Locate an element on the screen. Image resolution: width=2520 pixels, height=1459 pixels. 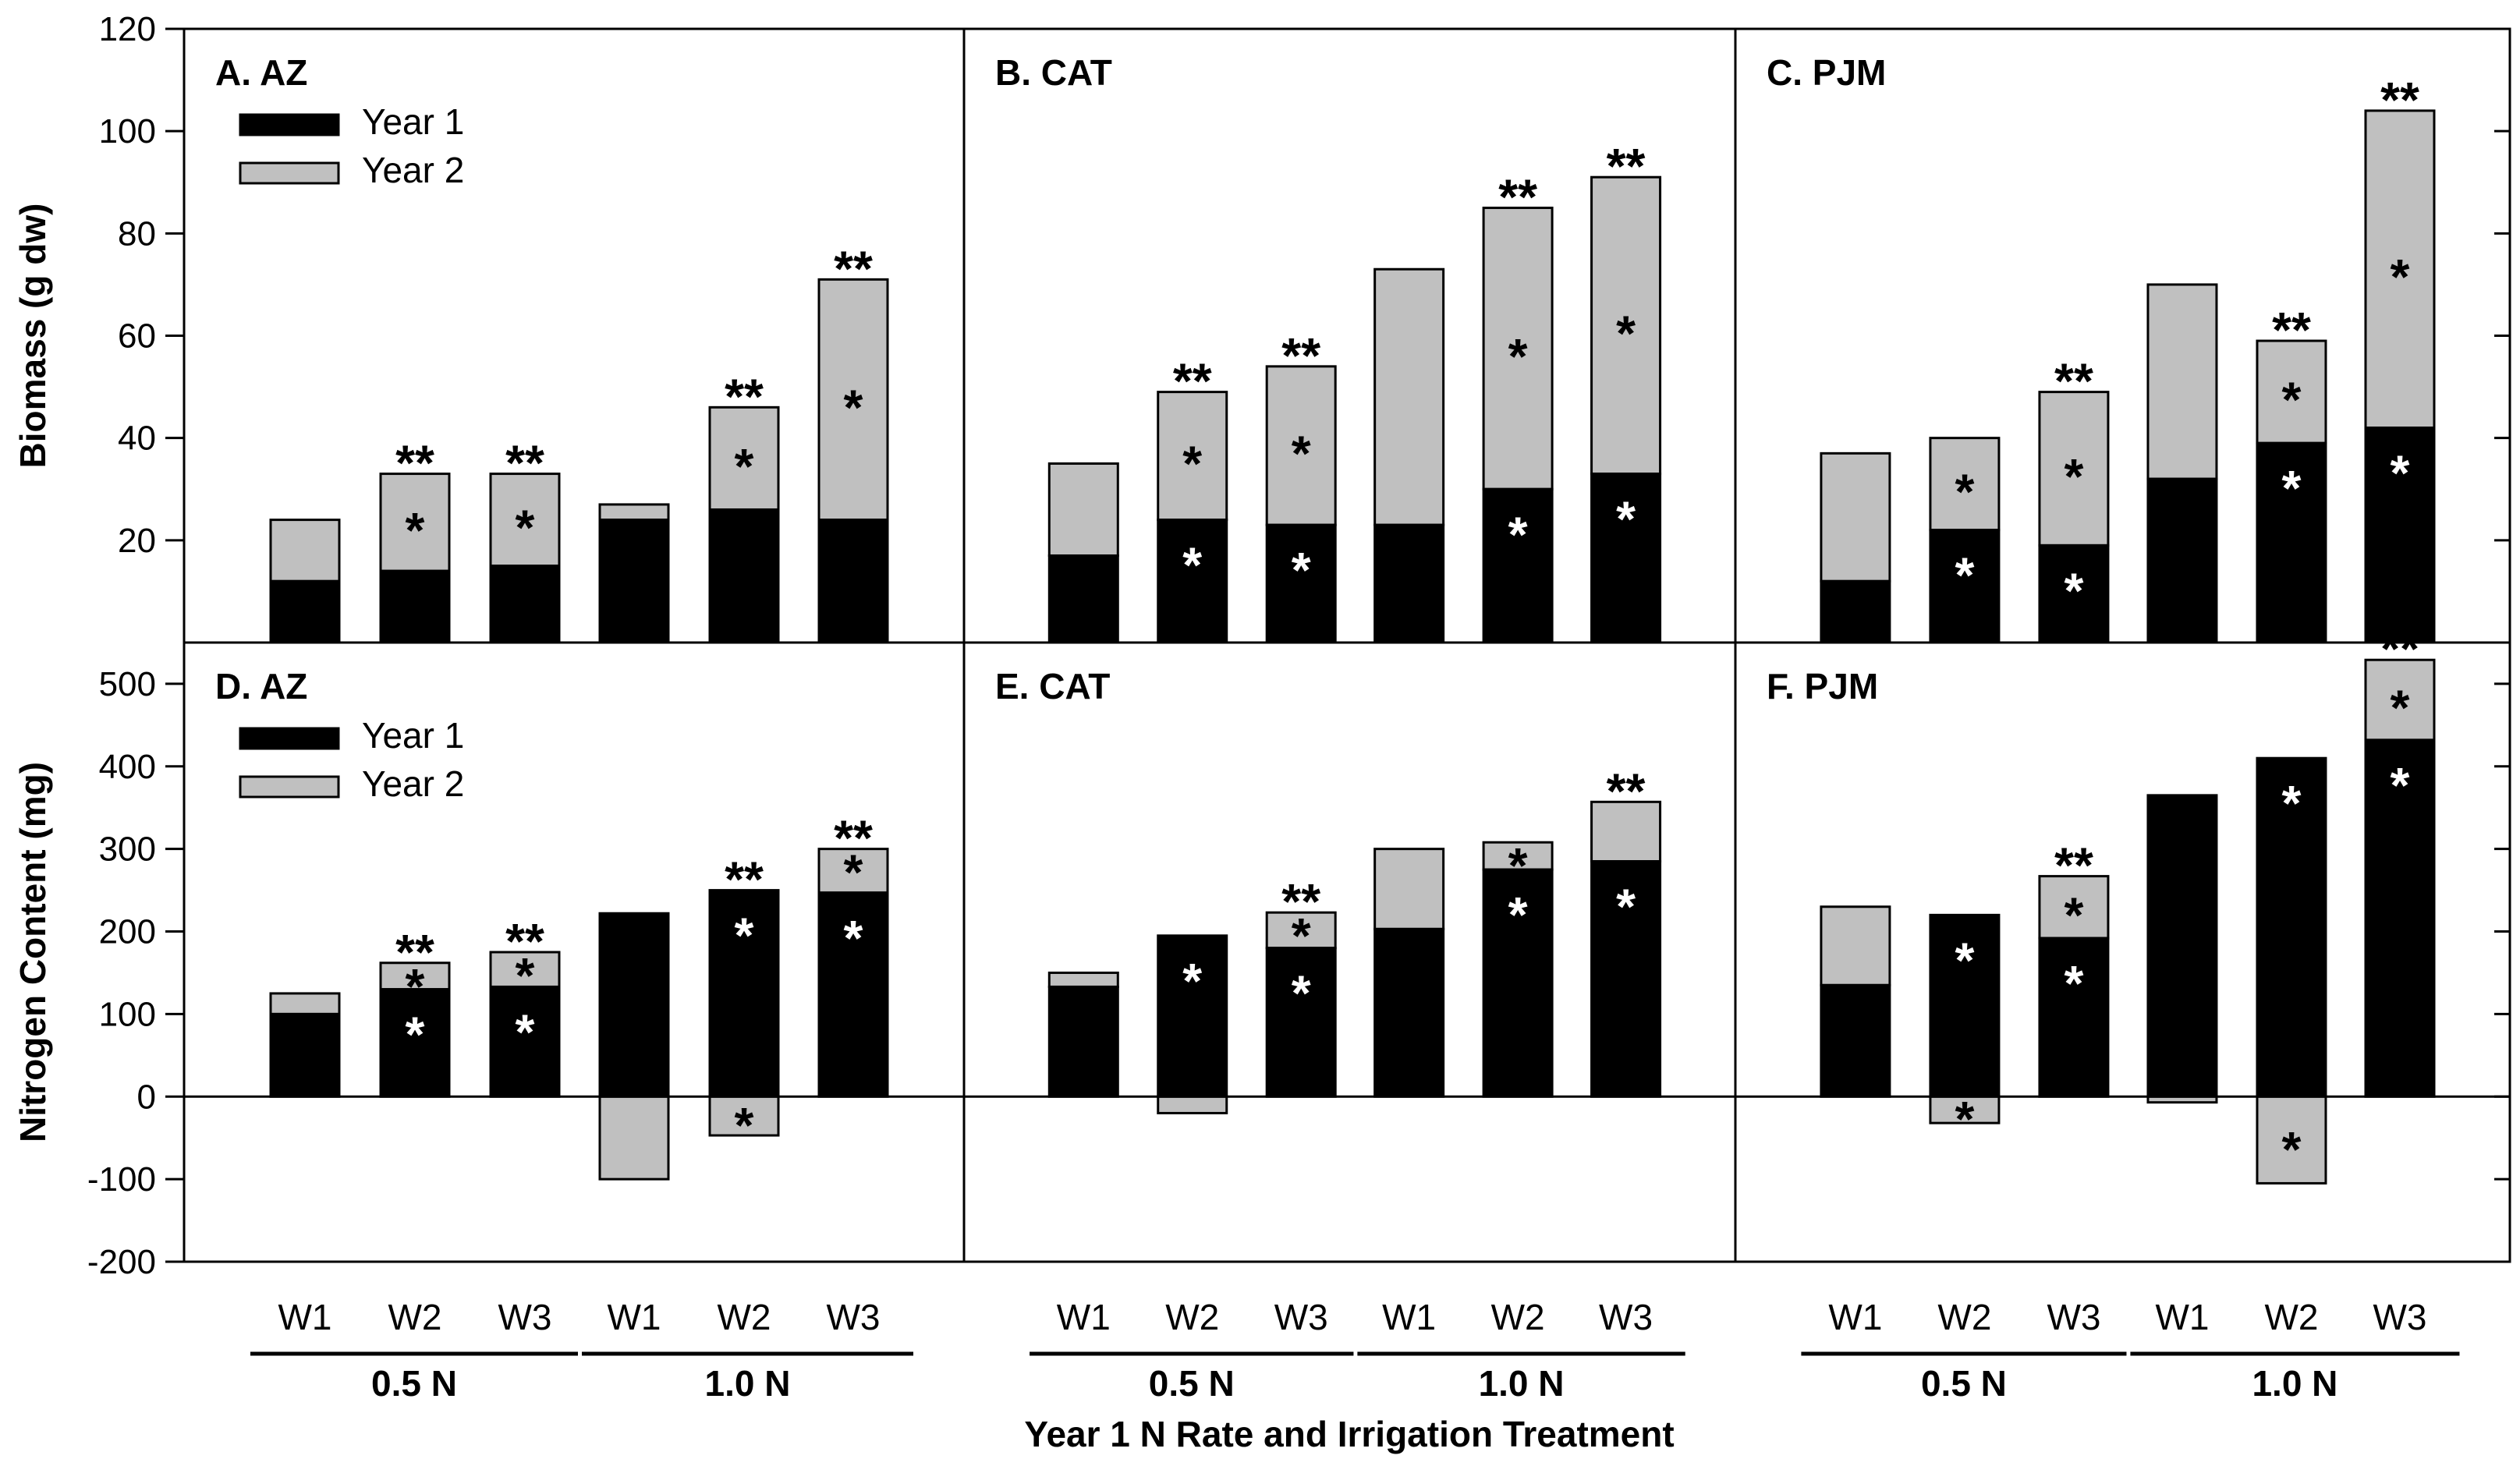
y-tick-label: -100 is located at coordinates (122, 1179).